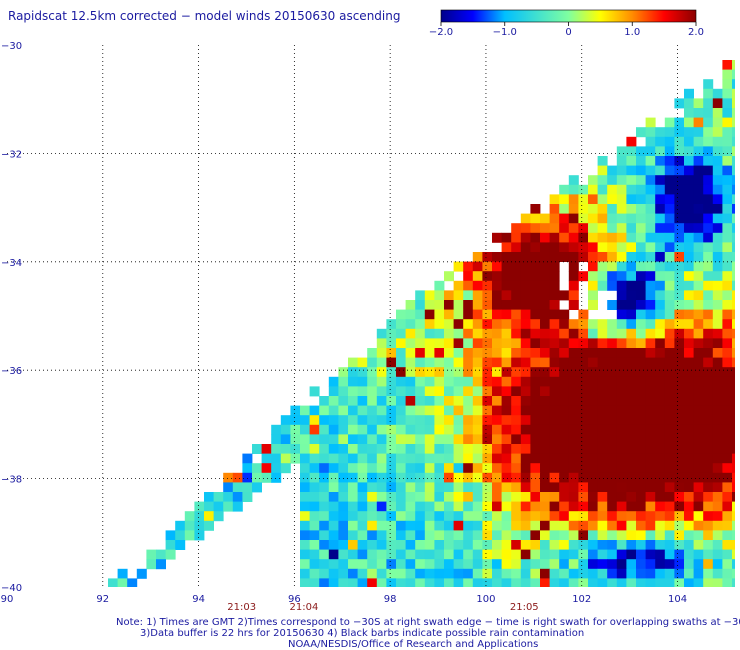 Image resolution: width=740 pixels, height=650 pixels. I want to click on swath-time-label: 21:03, so click(241, 607).